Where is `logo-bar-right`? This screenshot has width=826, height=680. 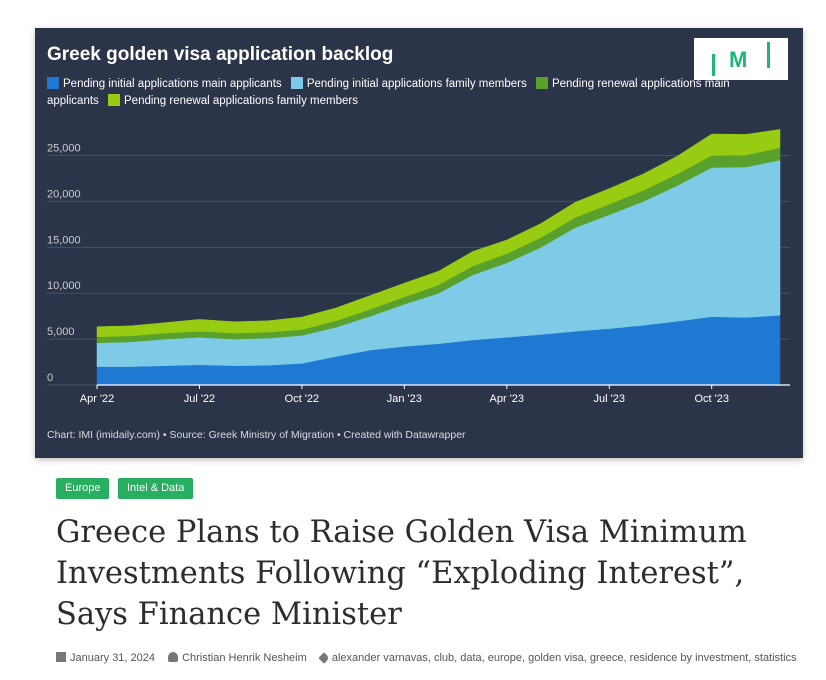
logo-bar-right is located at coordinates (768, 55).